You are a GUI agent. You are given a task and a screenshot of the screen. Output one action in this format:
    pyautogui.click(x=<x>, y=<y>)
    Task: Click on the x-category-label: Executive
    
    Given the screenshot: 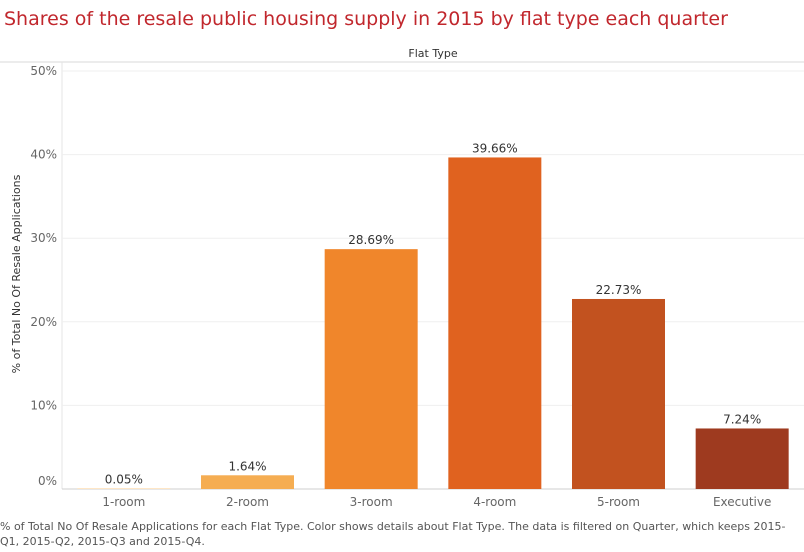 What is the action you would take?
    pyautogui.click(x=742, y=502)
    